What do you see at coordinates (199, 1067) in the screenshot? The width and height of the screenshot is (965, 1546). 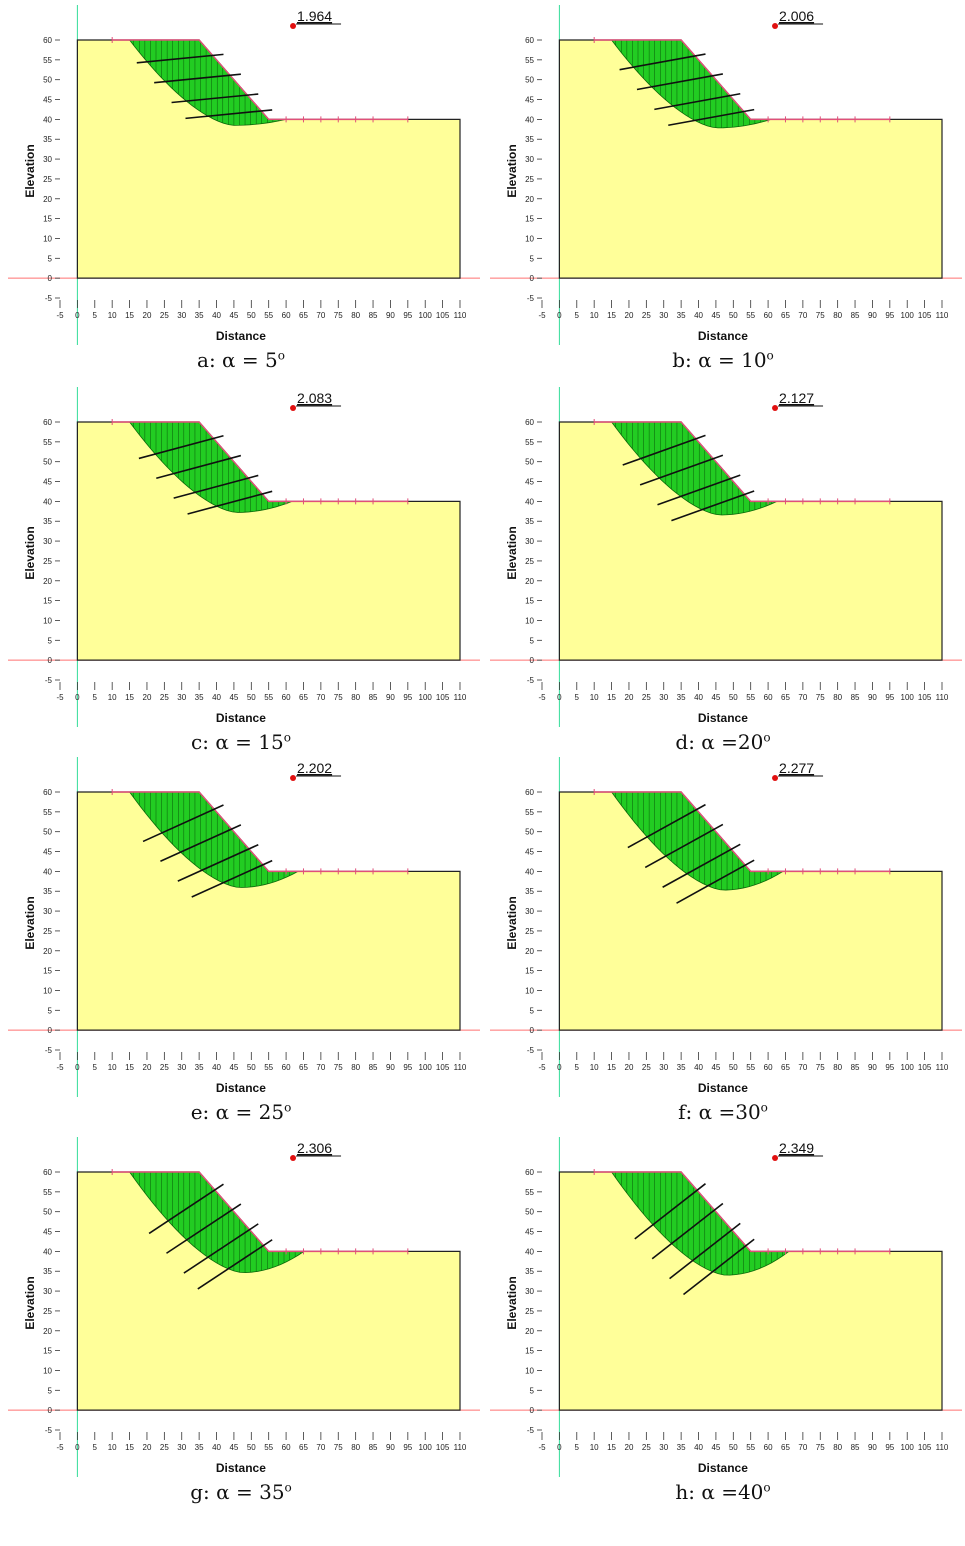 I see `x-tick-label: 35` at bounding box center [199, 1067].